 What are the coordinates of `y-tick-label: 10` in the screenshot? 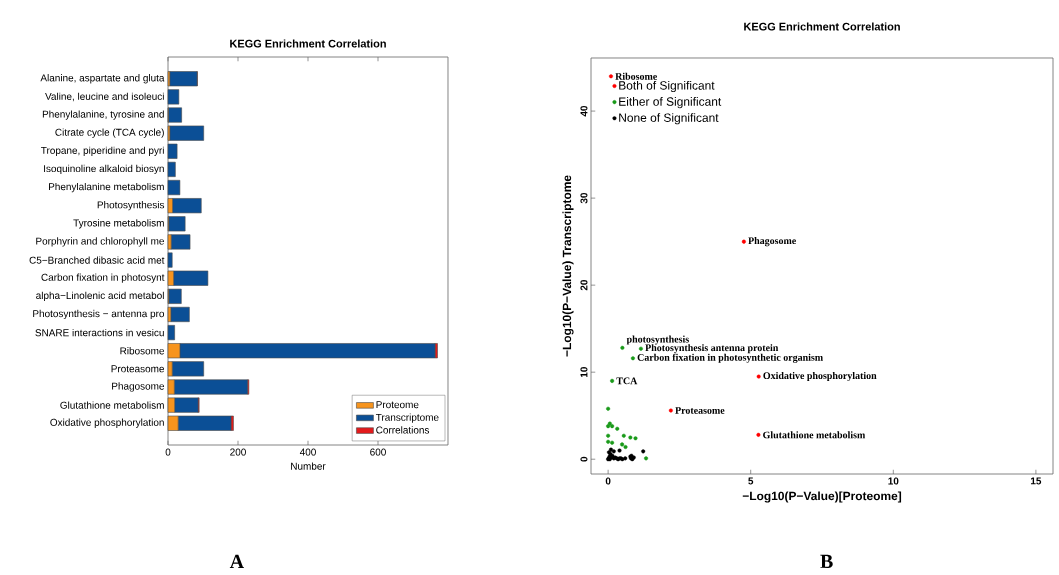 It's located at (584, 372).